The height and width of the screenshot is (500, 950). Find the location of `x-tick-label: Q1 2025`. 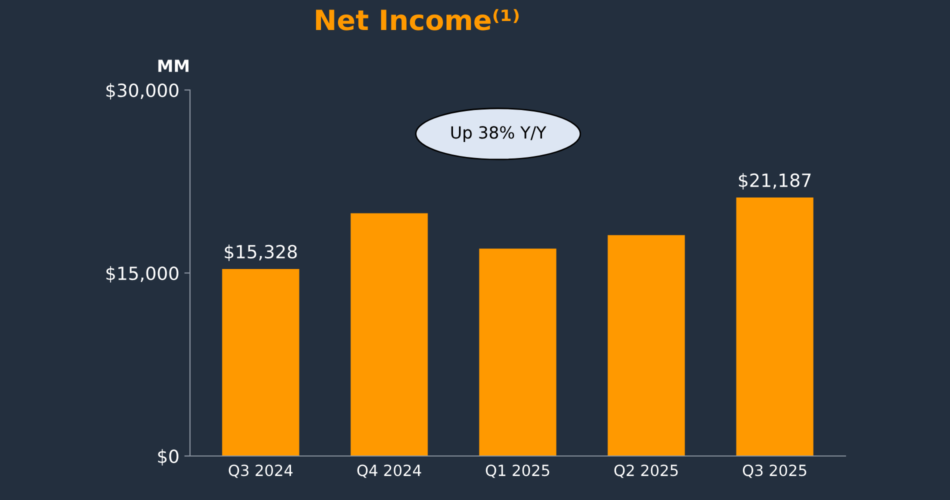

x-tick-label: Q1 2025 is located at coordinates (518, 471).